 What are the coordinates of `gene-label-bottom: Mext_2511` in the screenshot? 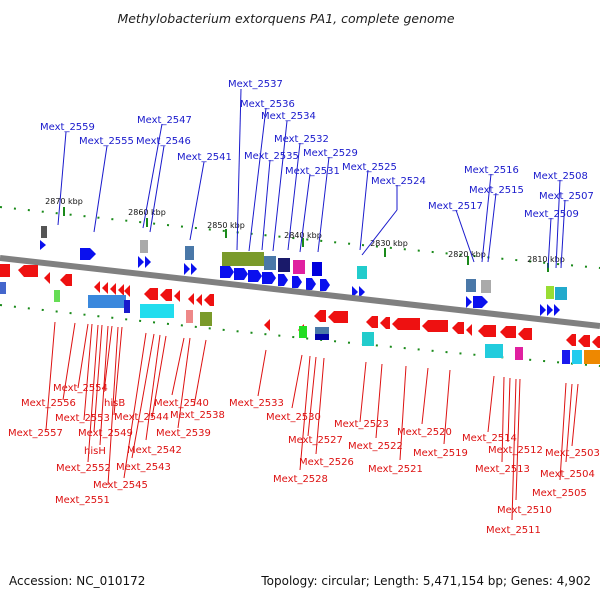 It's located at (513, 530).